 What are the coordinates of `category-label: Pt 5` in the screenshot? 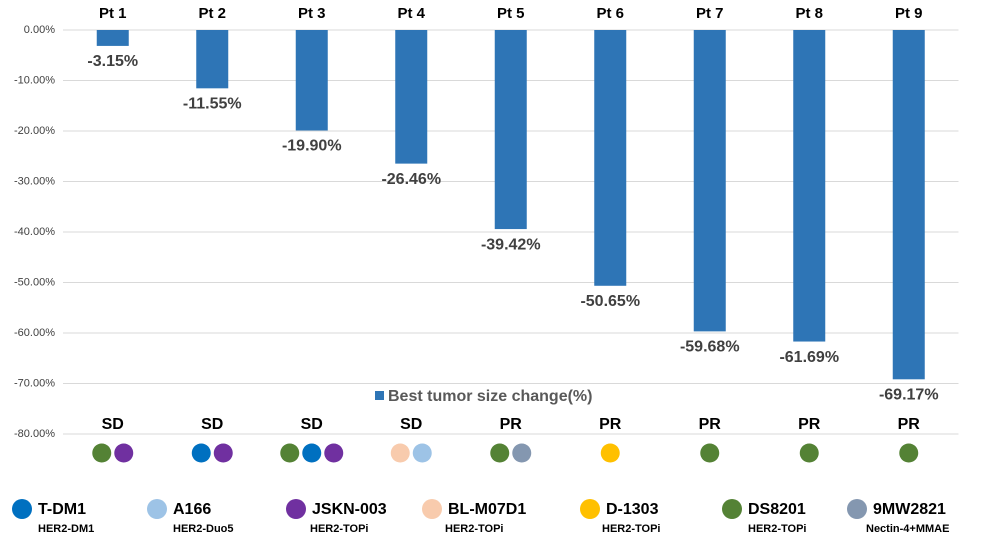 It's located at (511, 13).